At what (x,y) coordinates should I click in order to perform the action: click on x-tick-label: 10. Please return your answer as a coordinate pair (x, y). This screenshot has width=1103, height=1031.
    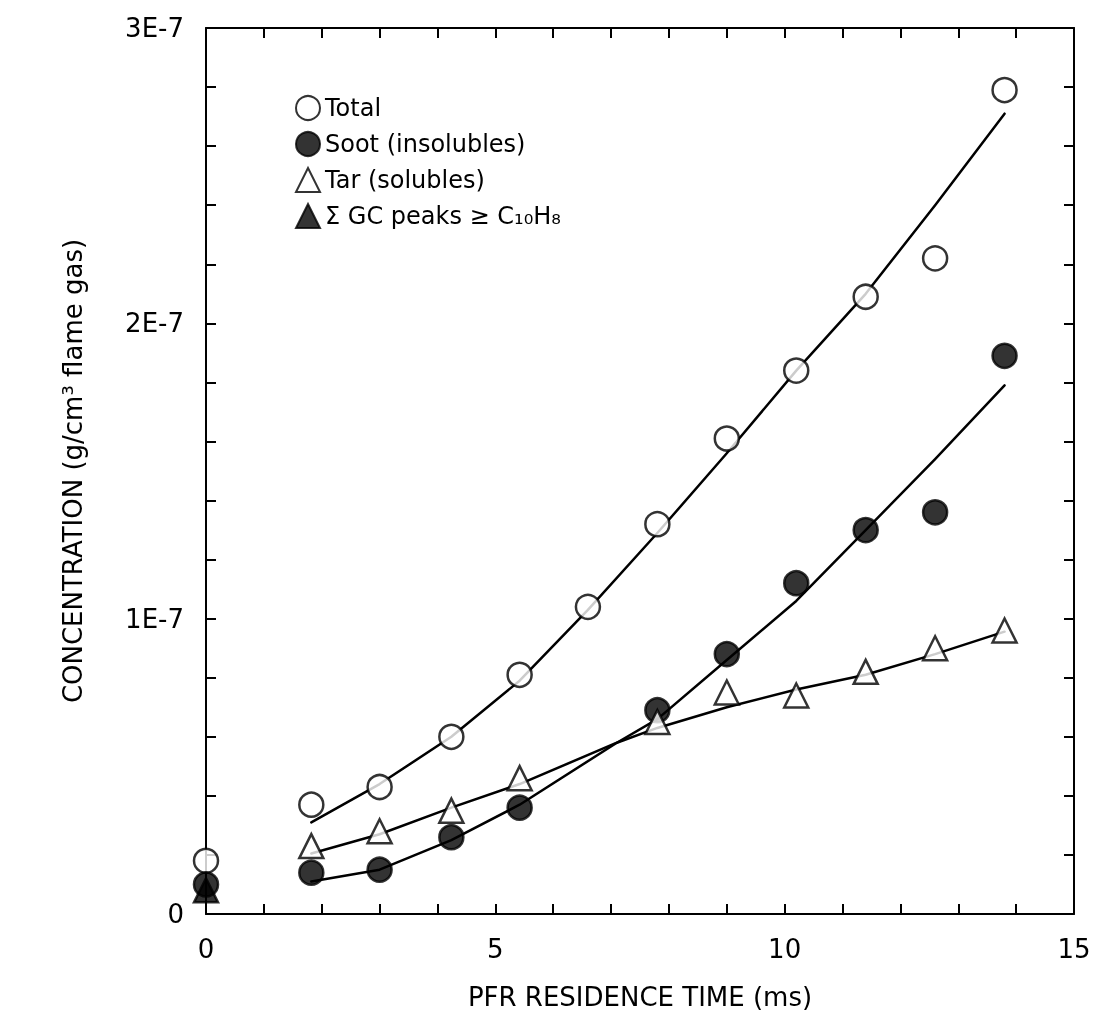
    Looking at the image, I should click on (785, 949).